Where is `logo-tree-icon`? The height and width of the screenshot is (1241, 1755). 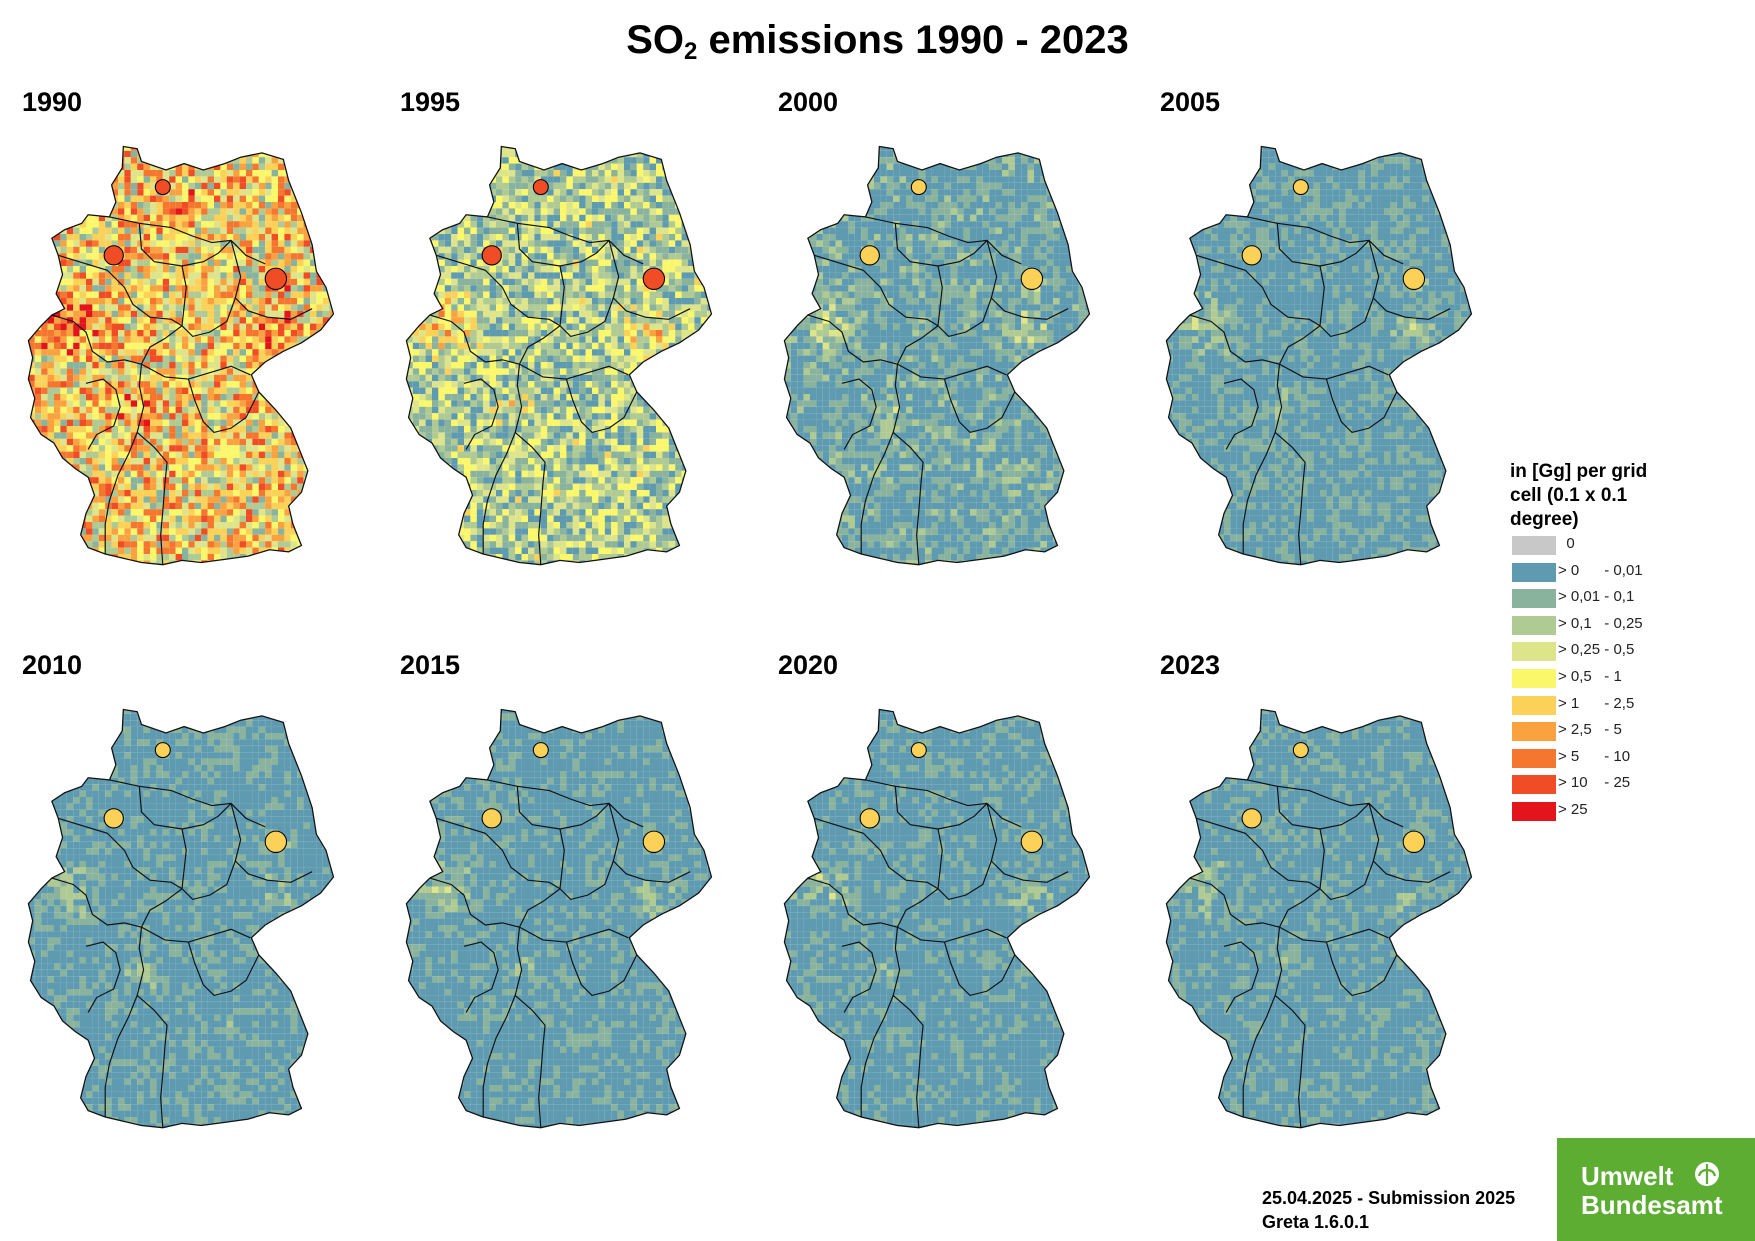
logo-tree-icon is located at coordinates (1707, 1174).